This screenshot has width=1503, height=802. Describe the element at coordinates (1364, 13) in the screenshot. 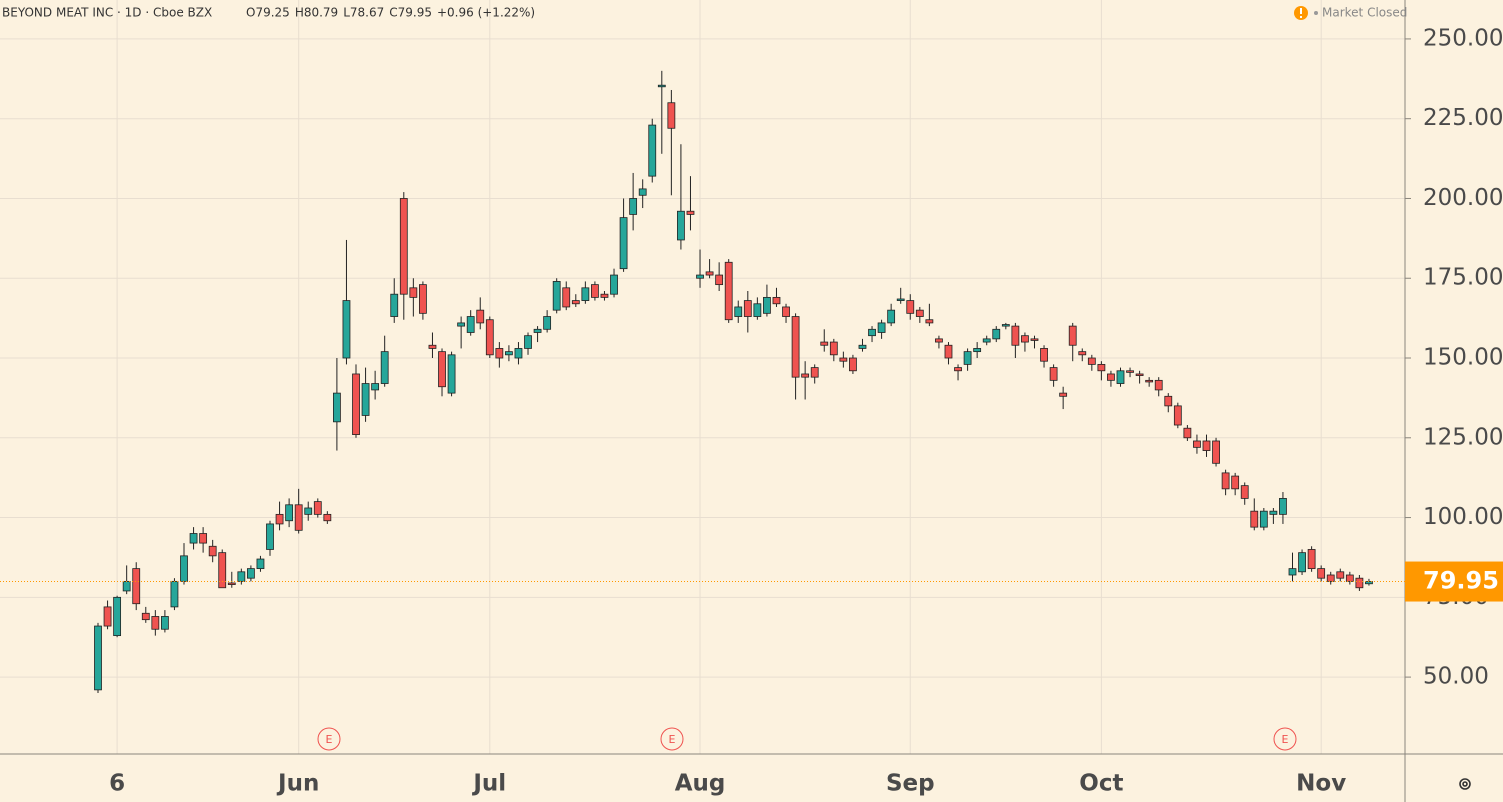

I see `market-status: Market Closed` at that location.